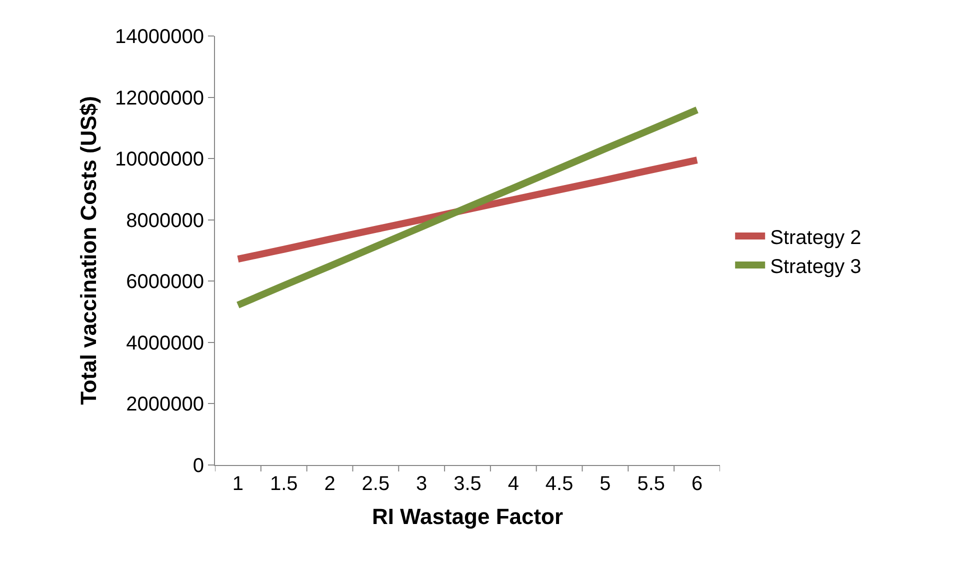  I want to click on y-axis-title: Total vaccination Costs (US$), so click(88, 250).